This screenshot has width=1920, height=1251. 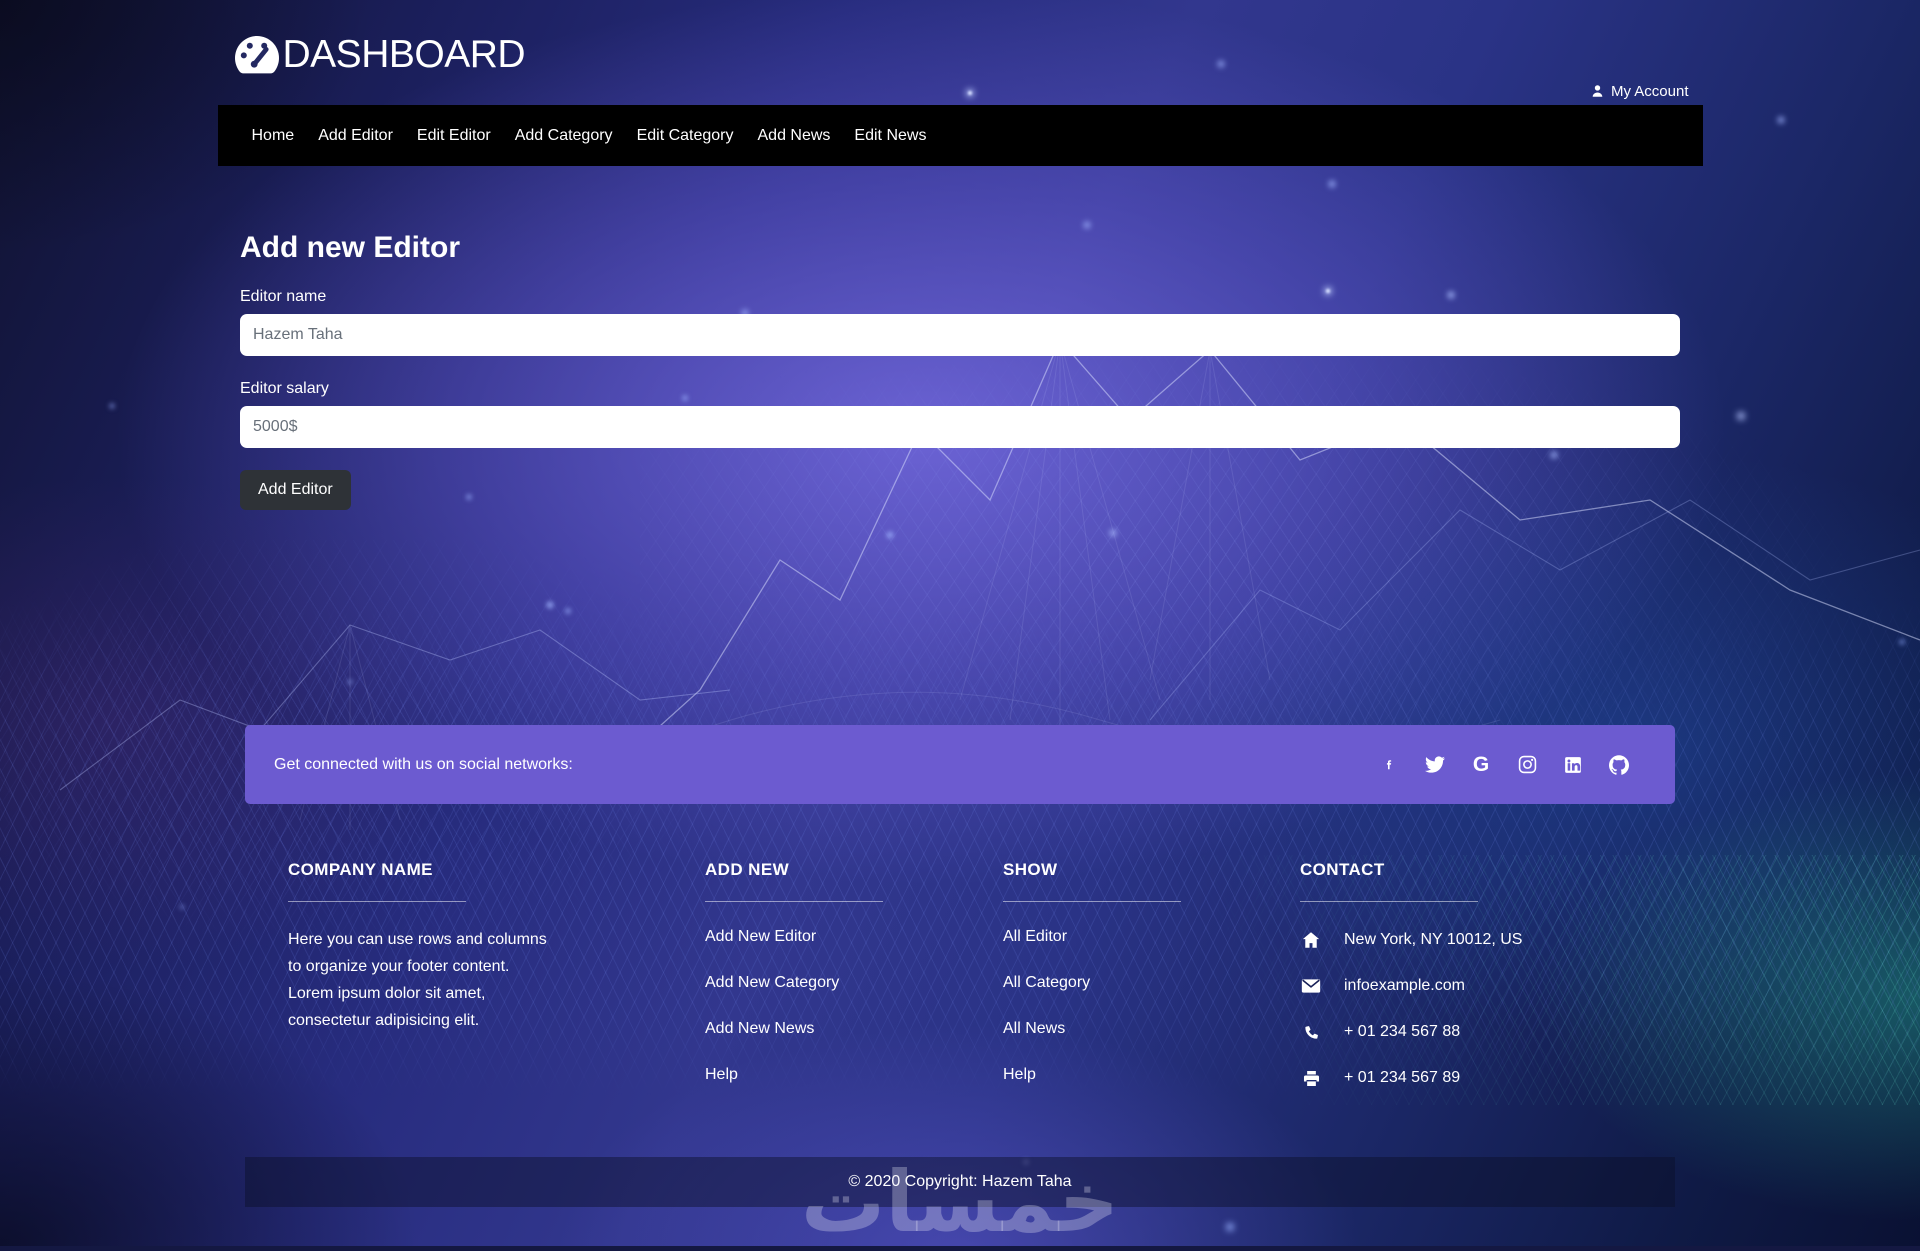 What do you see at coordinates (1490, 986) in the screenshot?
I see `contact-email-row: infoexample.com` at bounding box center [1490, 986].